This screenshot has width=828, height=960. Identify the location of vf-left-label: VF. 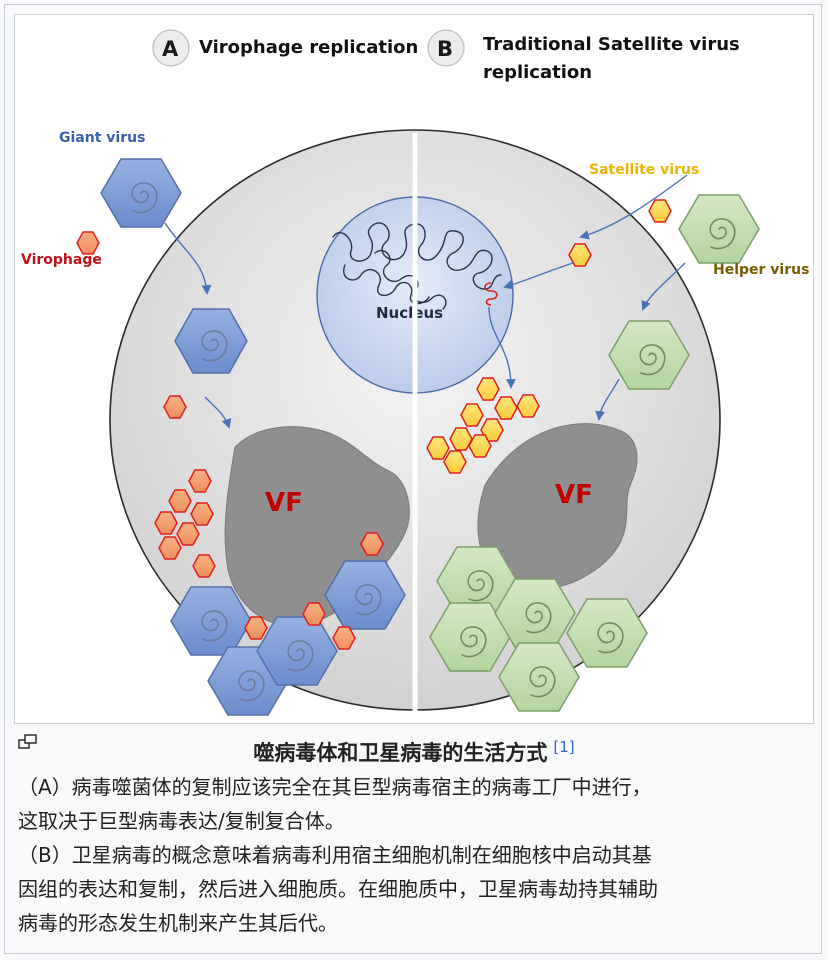
(284, 503).